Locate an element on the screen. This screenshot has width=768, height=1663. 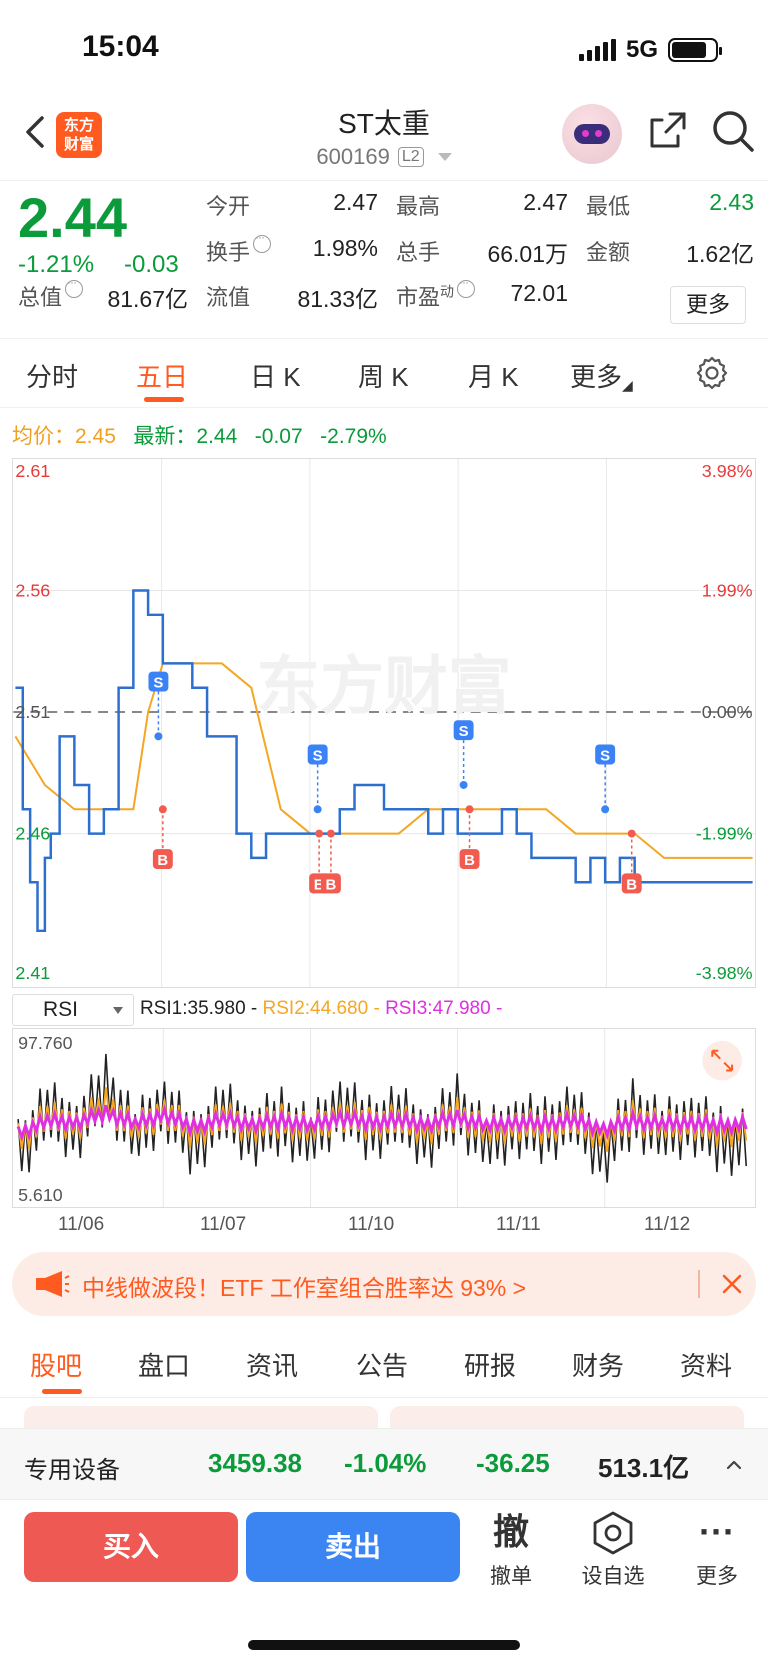
app-logo: 东方 财富 is located at coordinates (79, 135).